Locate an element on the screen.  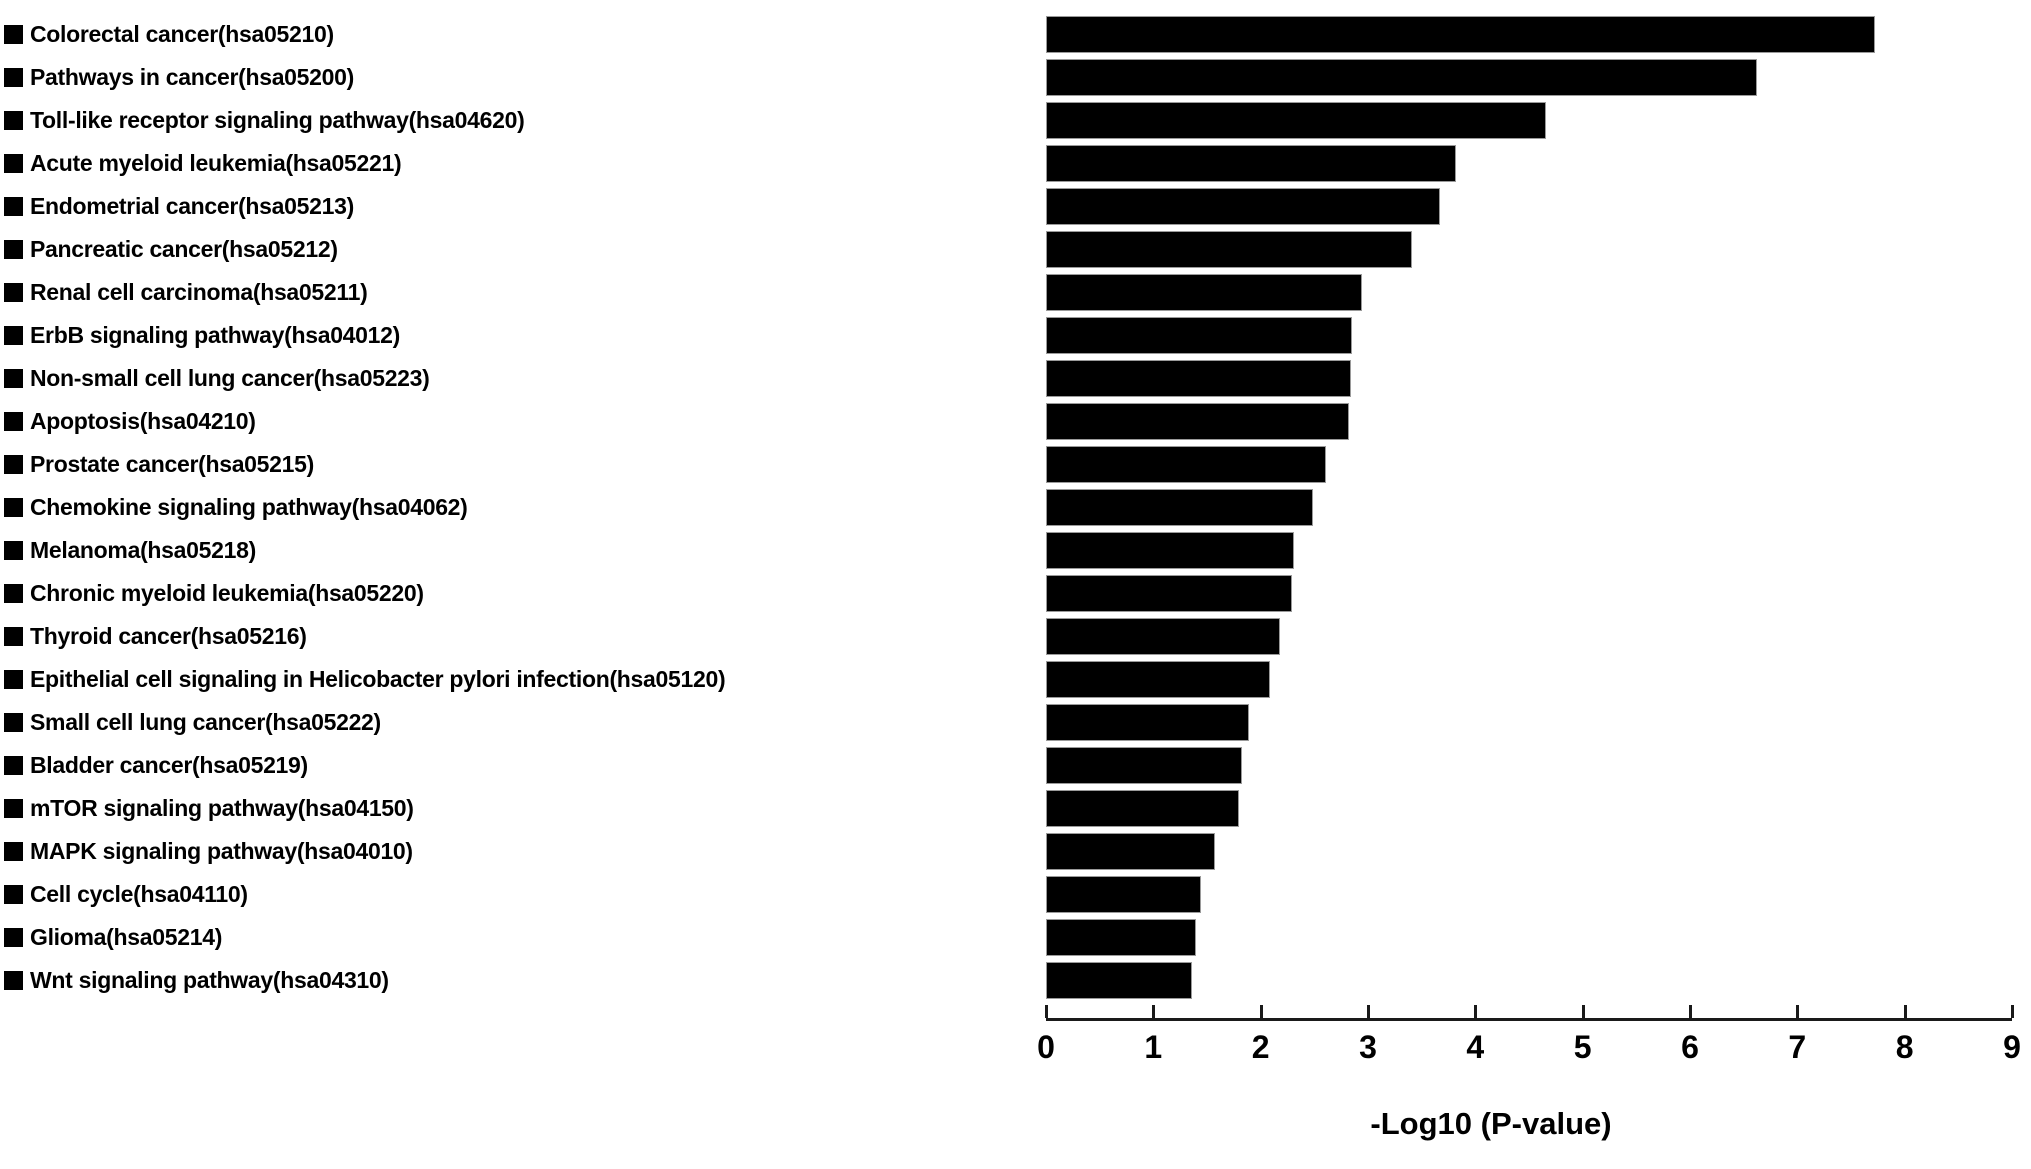
chart-row: Colorectal cancer(hsa05210) is located at coordinates (1015, 34).